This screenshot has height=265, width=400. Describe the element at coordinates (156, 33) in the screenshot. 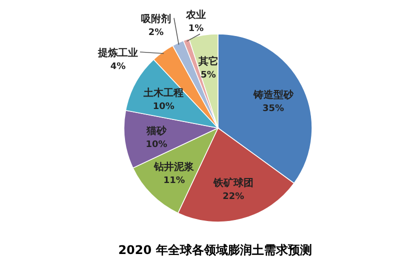

I see `data-label: 2%` at that location.